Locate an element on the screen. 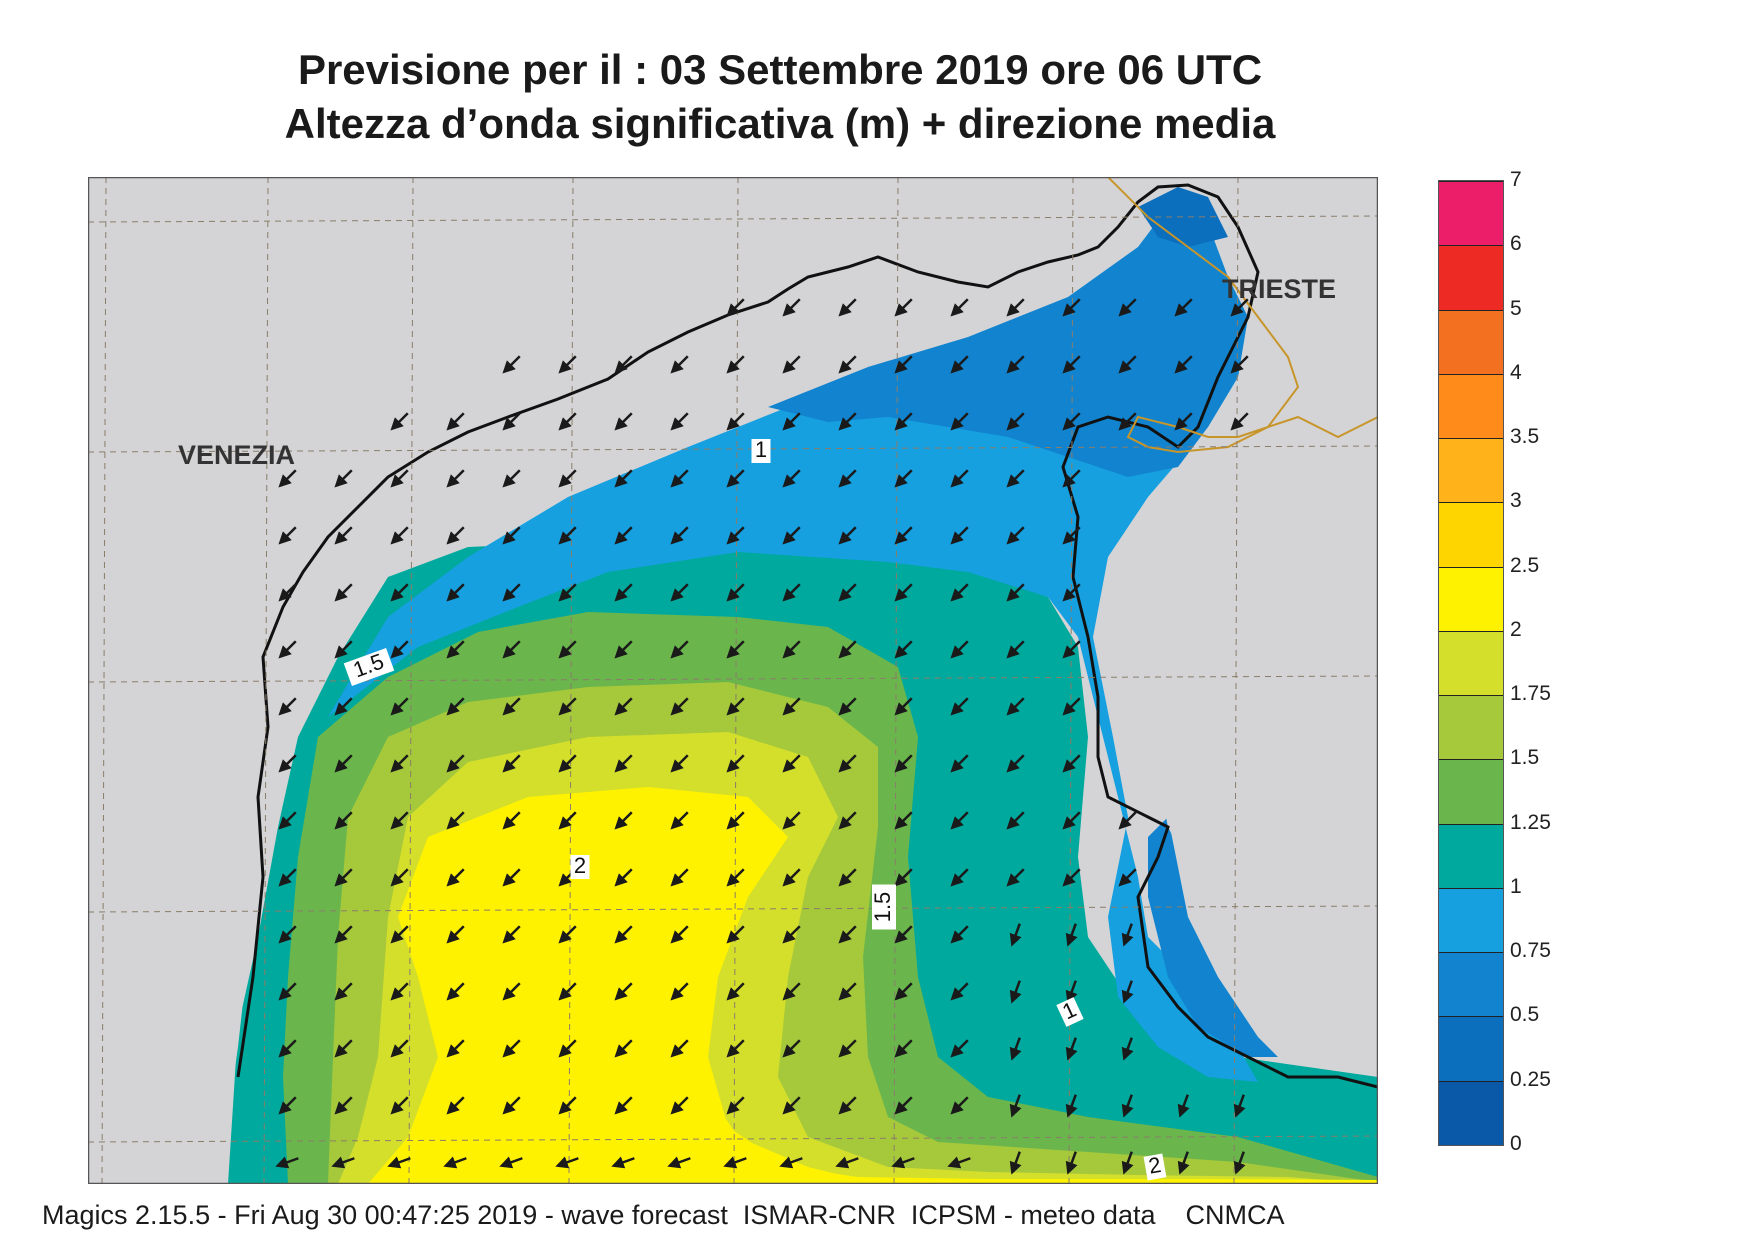 The height and width of the screenshot is (1242, 1755). colorbar-tick-label: 4 is located at coordinates (1516, 372).